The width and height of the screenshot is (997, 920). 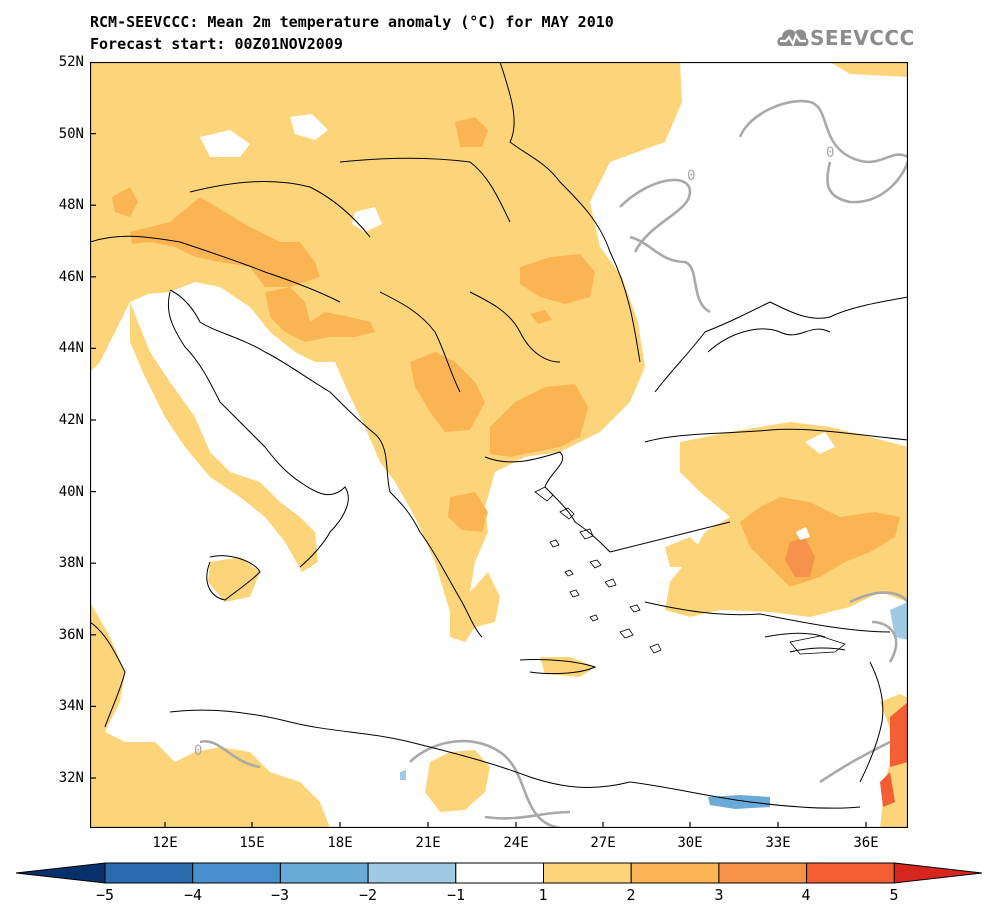 I want to click on lon-label: 15E, so click(x=252, y=843).